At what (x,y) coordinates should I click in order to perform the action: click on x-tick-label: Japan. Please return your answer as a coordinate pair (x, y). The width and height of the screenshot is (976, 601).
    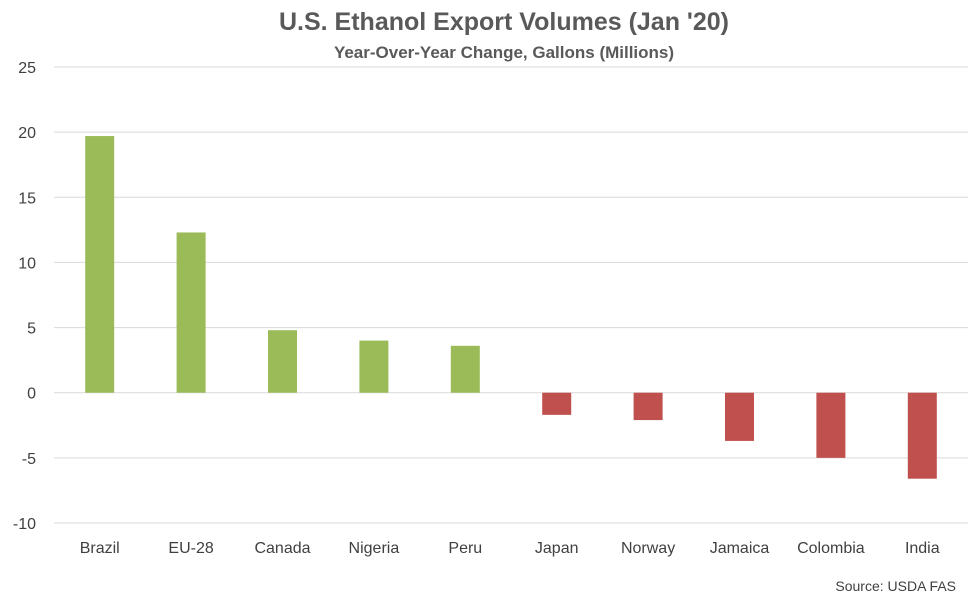
    Looking at the image, I should click on (557, 548).